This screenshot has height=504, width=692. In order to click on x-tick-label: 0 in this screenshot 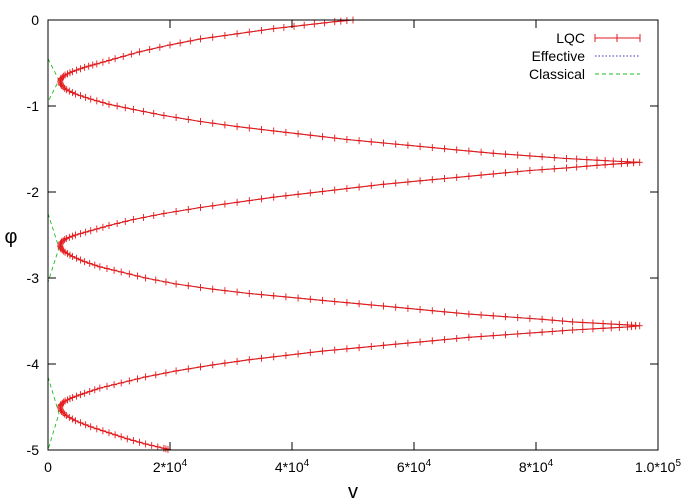, I will do `click(48, 467)`.